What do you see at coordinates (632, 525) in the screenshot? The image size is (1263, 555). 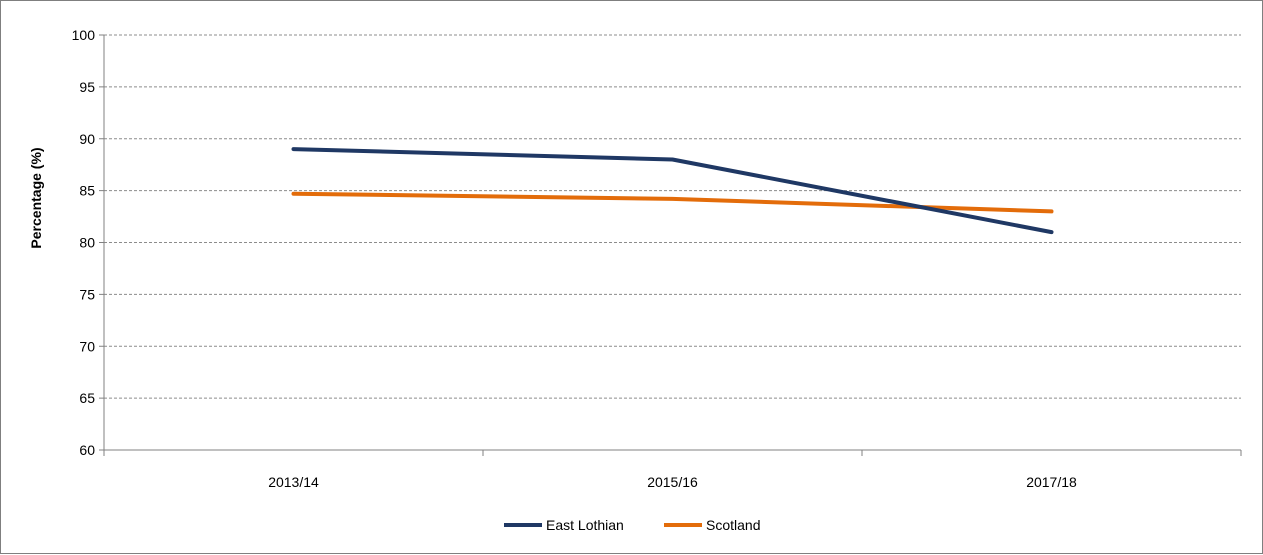 I see `legend: East Lothian Scotland` at bounding box center [632, 525].